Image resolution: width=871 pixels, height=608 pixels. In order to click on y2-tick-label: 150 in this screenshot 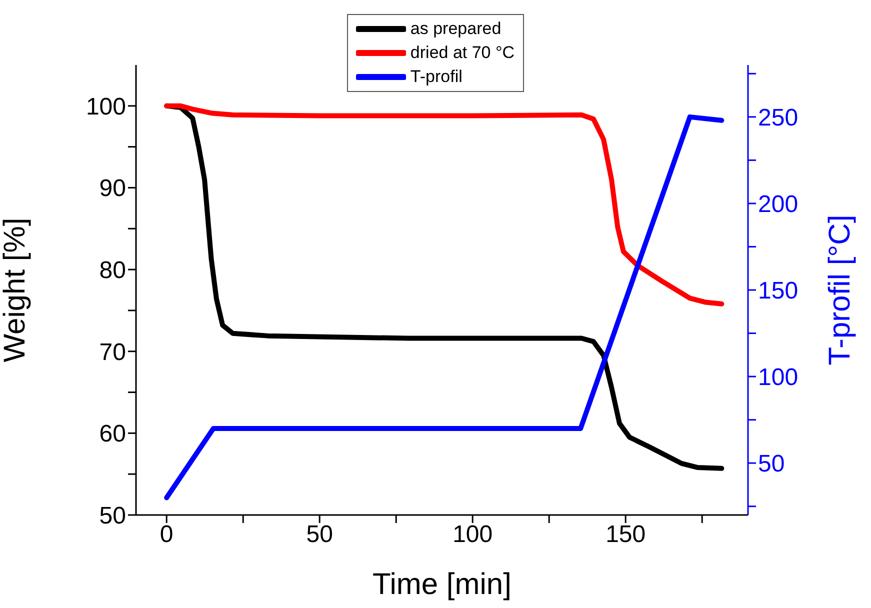, I will do `click(778, 291)`.